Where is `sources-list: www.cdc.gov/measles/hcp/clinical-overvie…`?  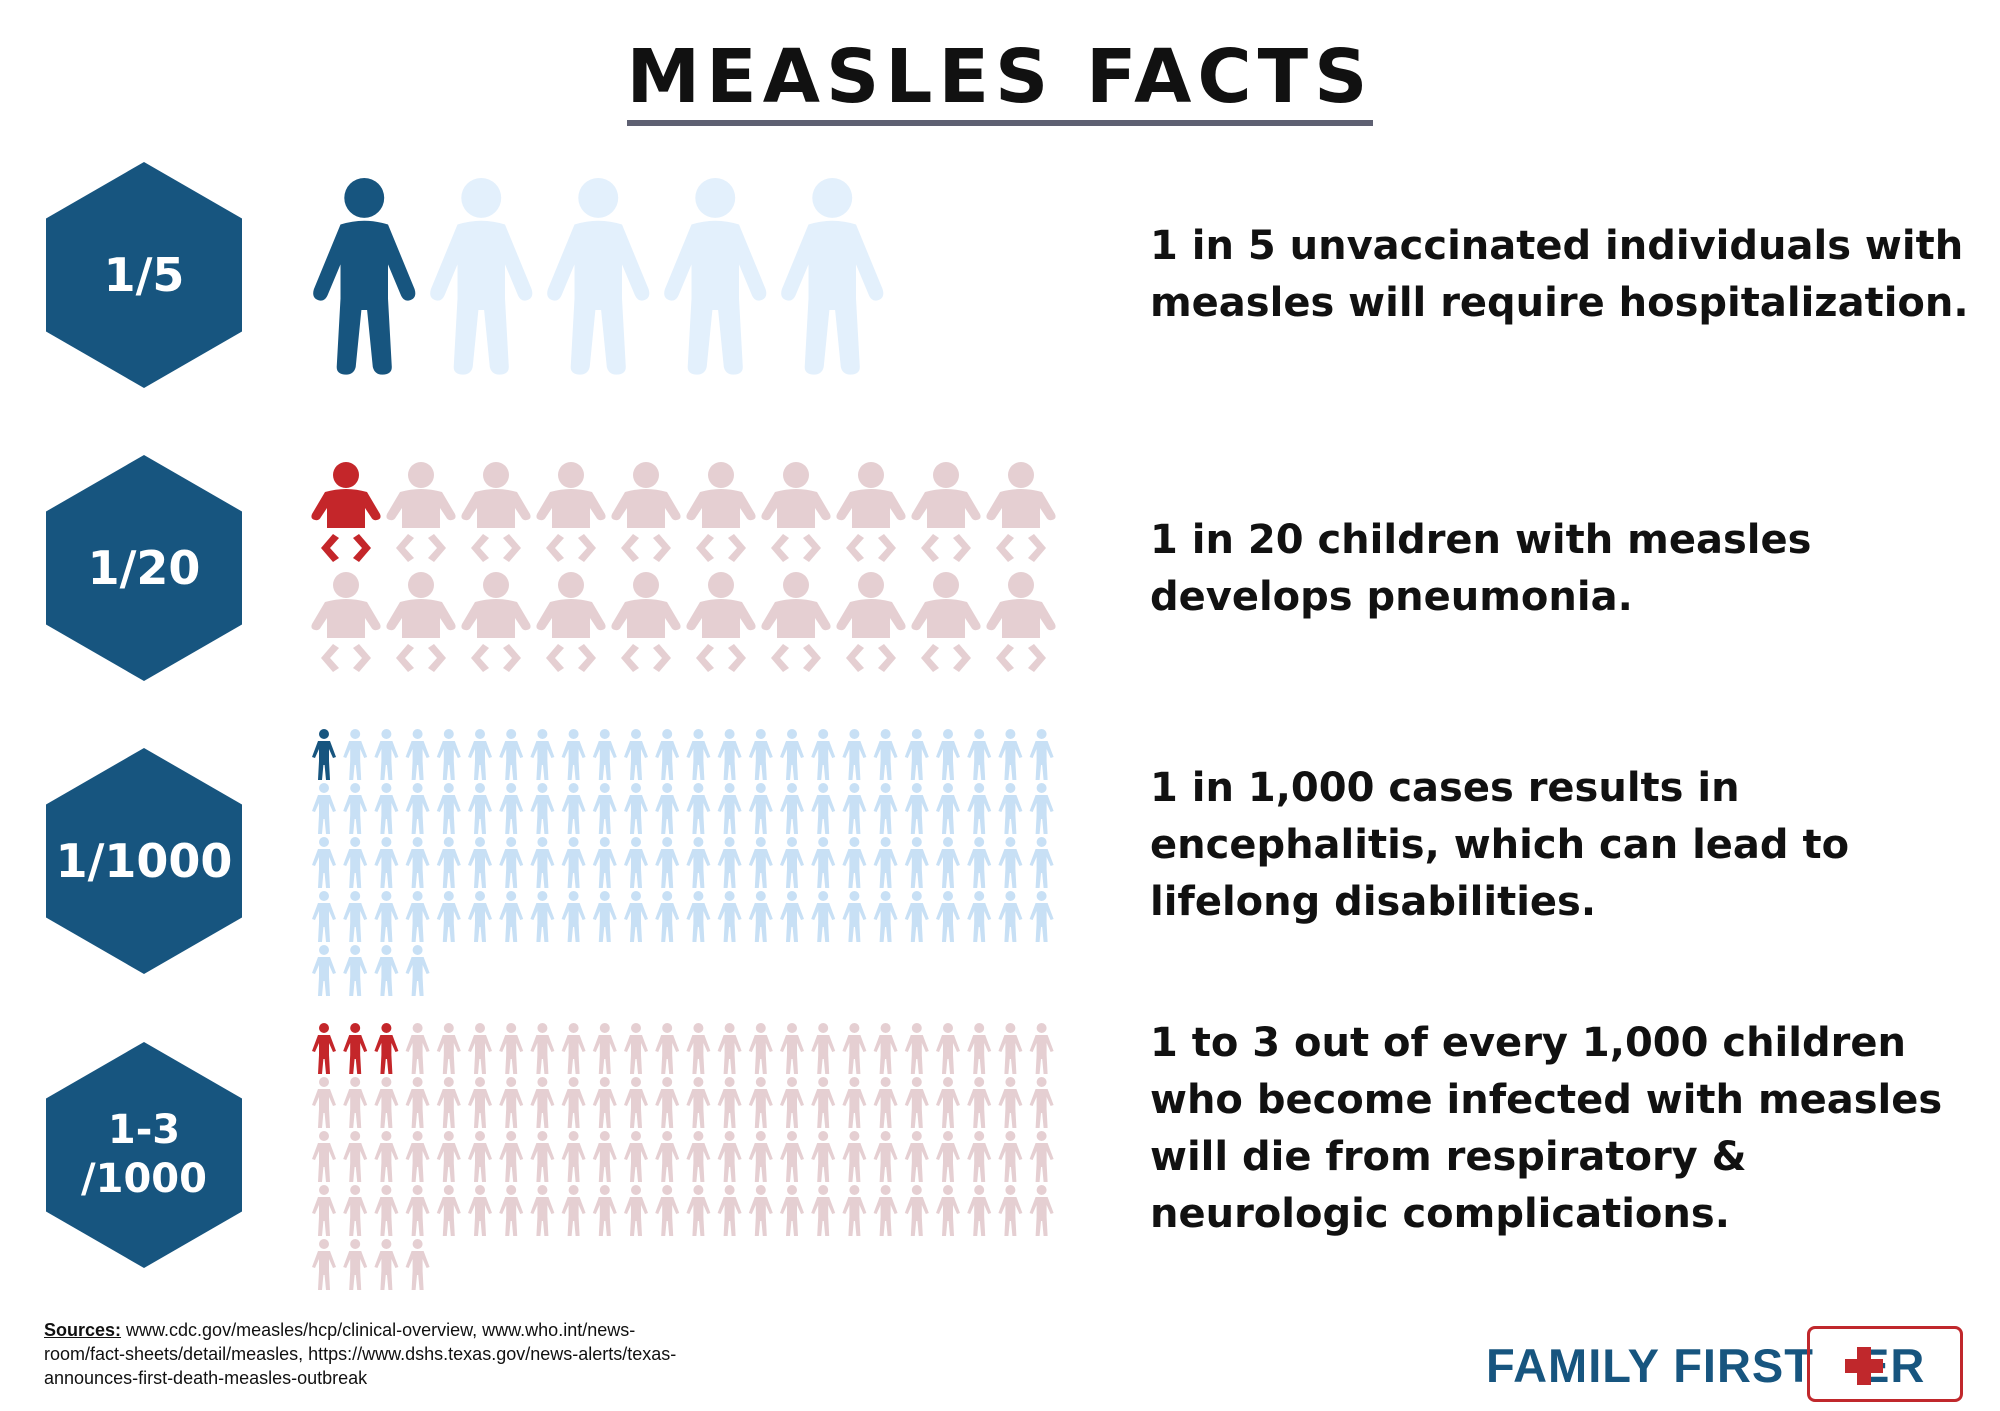 sources-list: www.cdc.gov/measles/hcp/clinical-overvie… is located at coordinates (360, 1354).